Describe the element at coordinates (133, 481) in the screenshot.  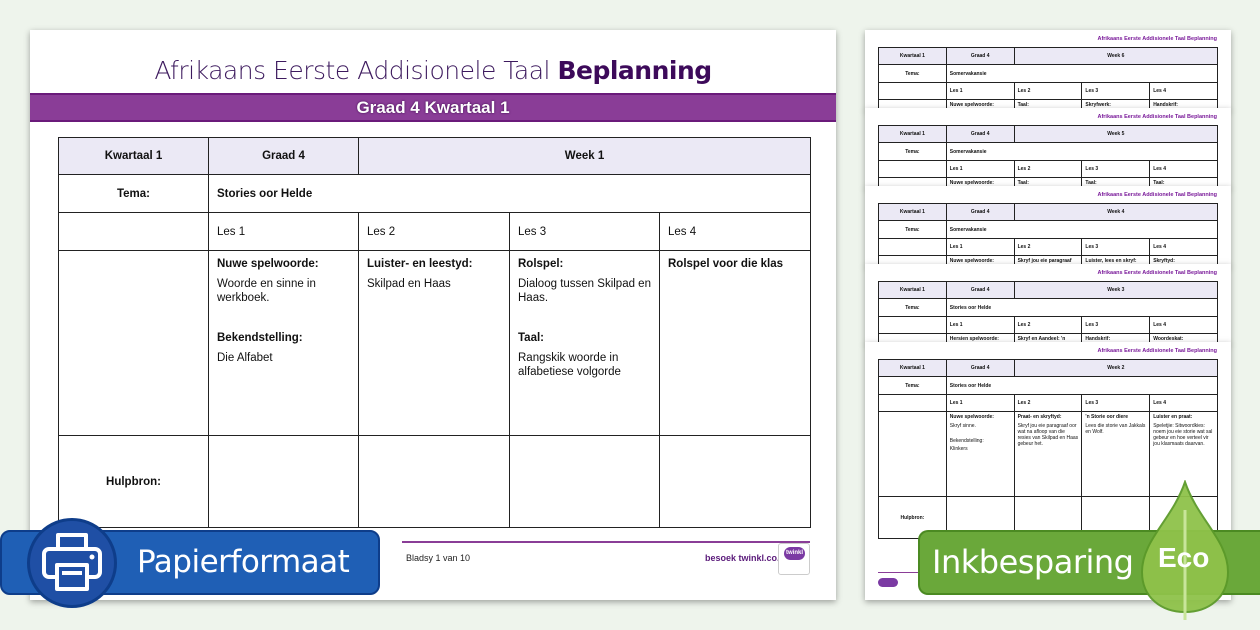
I see `hulpbron-label: Hulpbron:` at that location.